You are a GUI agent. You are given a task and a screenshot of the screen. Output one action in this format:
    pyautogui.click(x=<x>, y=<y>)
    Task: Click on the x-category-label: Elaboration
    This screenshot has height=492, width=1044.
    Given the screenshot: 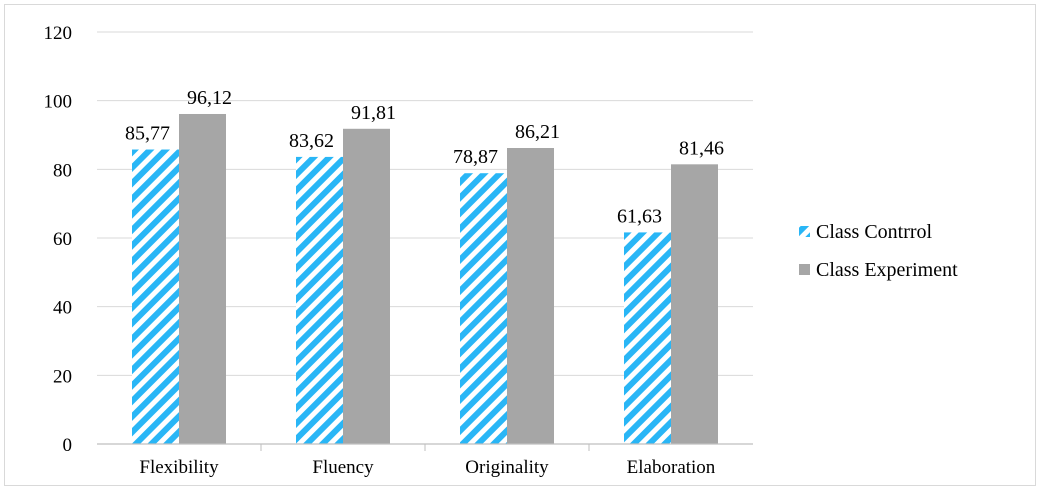 What is the action you would take?
    pyautogui.click(x=671, y=467)
    